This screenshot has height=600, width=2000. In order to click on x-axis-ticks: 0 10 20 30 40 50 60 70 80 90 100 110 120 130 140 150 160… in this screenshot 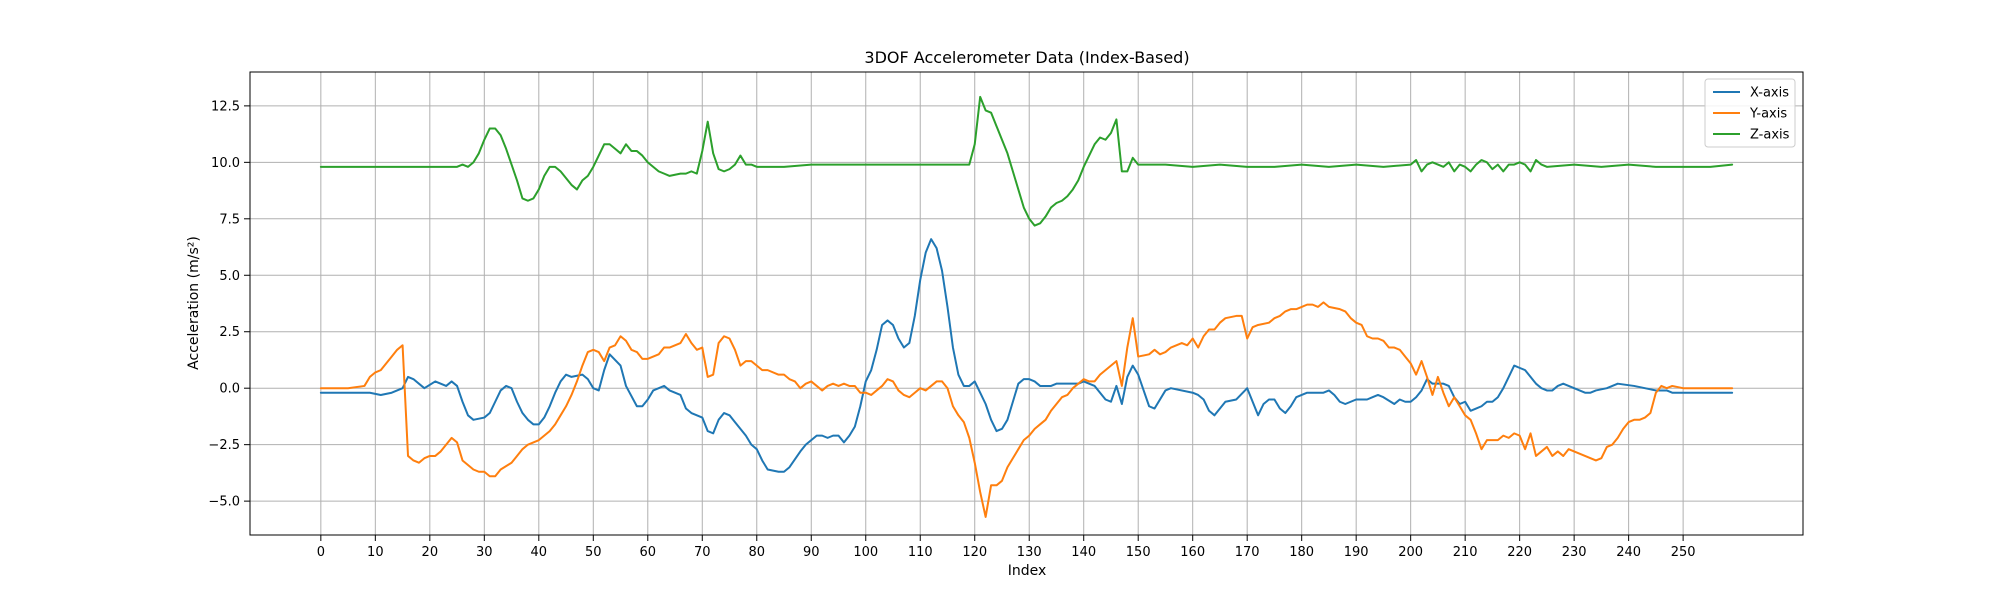, I will do `click(1006, 547)`.